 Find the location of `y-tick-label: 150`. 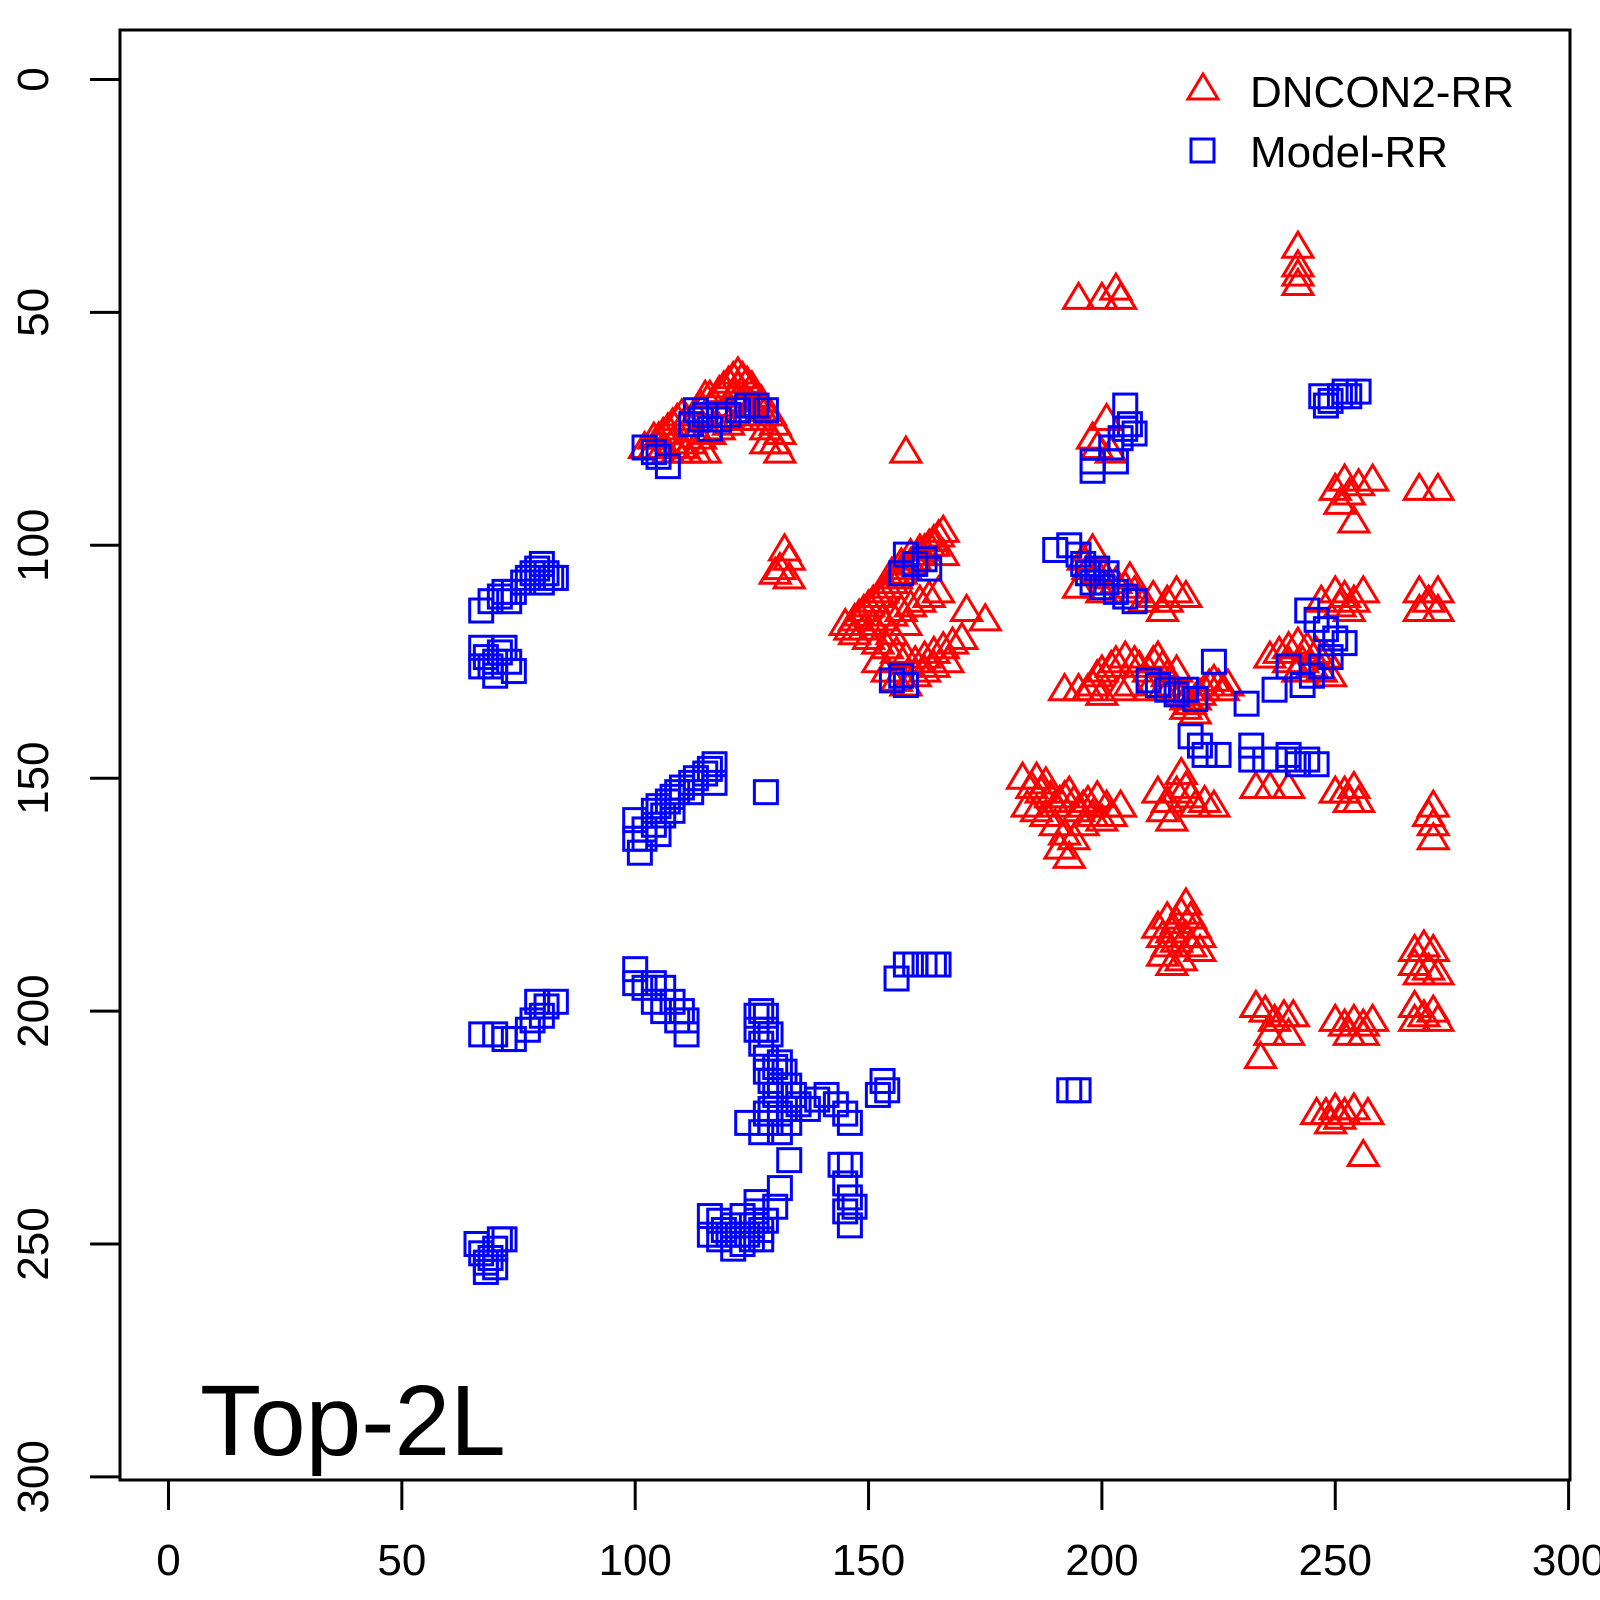

y-tick-label: 150 is located at coordinates (33, 777).